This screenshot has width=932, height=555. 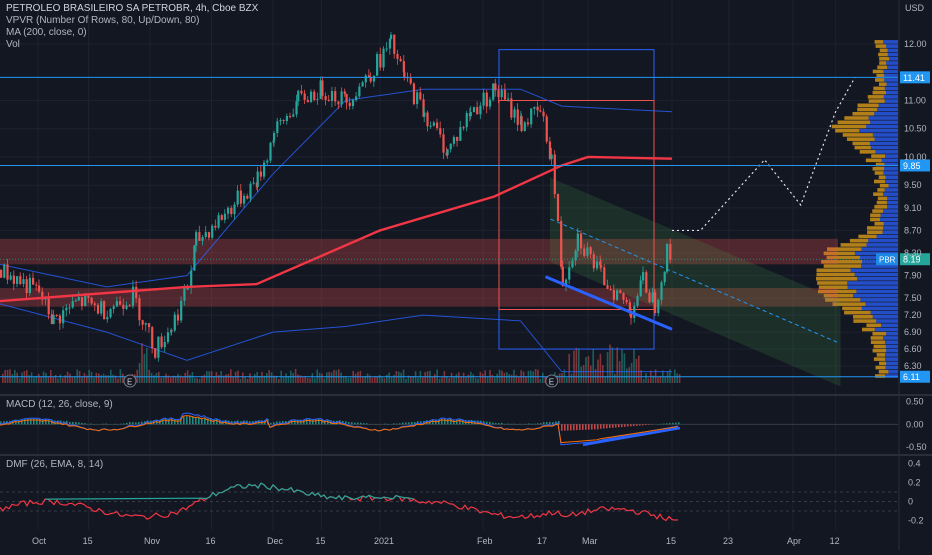 What do you see at coordinates (913, 185) in the screenshot?
I see `y-tick-label: 9.50` at bounding box center [913, 185].